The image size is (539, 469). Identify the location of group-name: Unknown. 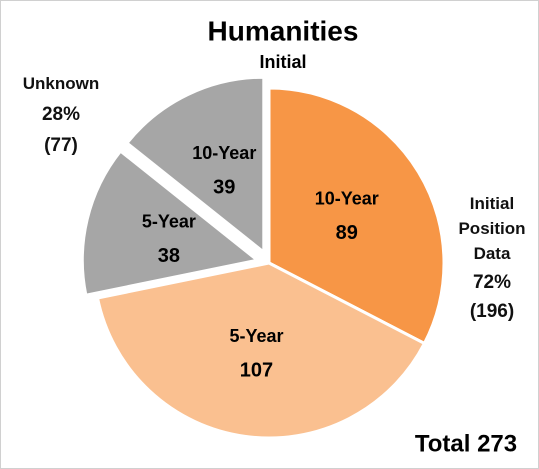
(61, 83).